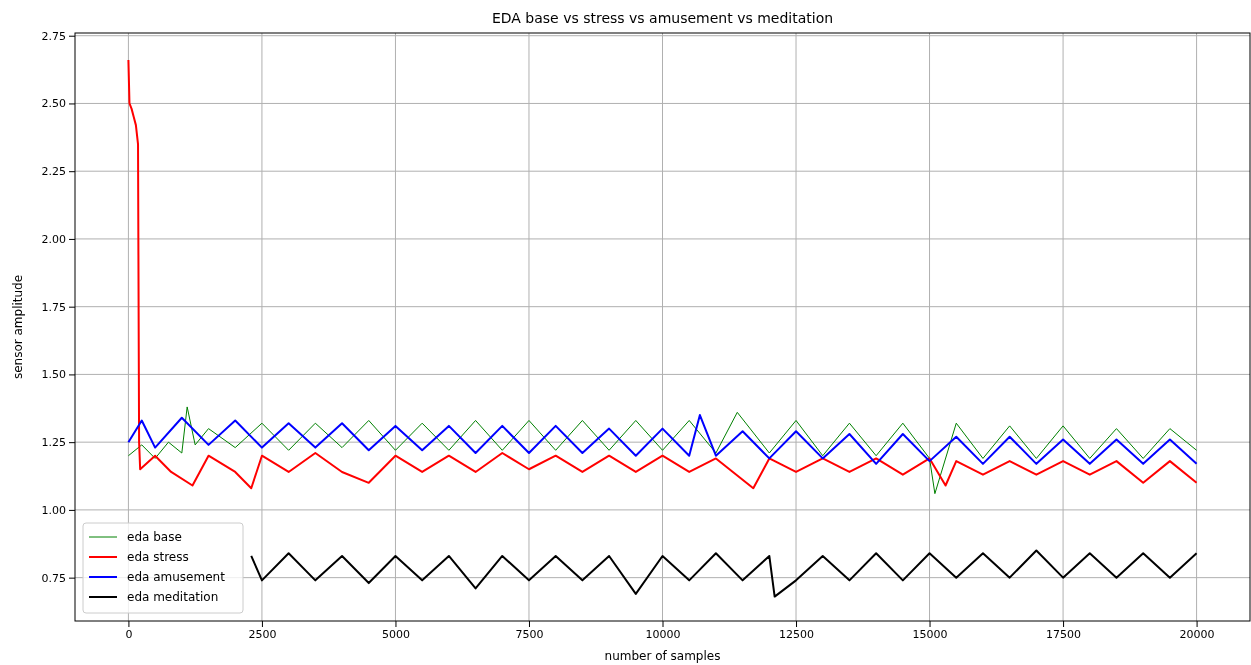  I want to click on y-tick-label: 2.75, so click(53, 36).